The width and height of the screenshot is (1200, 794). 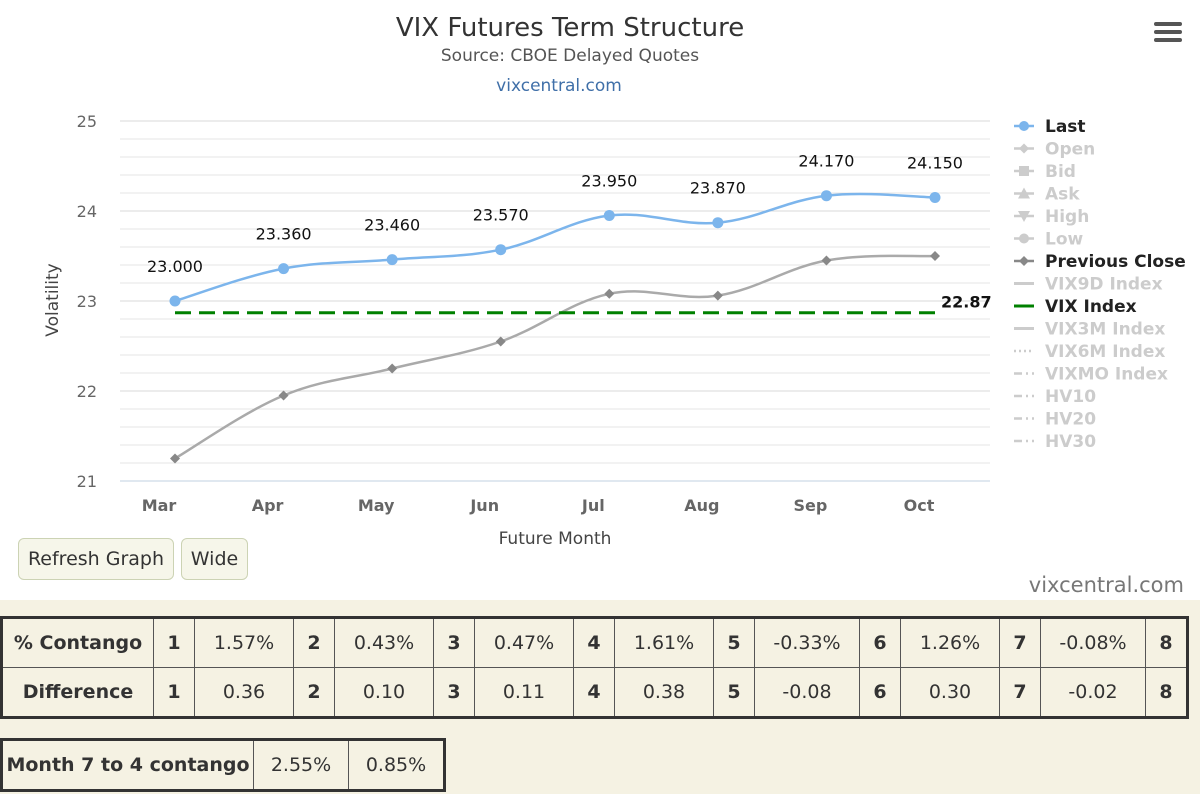 What do you see at coordinates (950, 692) in the screenshot?
I see `table-cell: 0.30` at bounding box center [950, 692].